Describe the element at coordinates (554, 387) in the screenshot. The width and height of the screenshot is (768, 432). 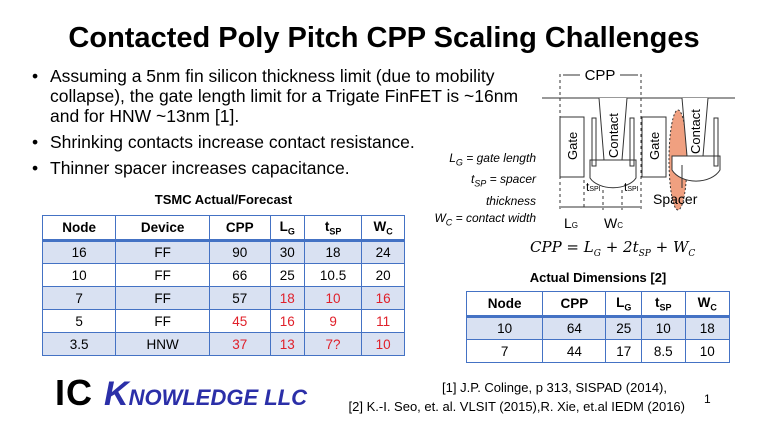
I see `reference-1: [1] J.P. Colinge, p 313, SISPAD (2014),` at that location.